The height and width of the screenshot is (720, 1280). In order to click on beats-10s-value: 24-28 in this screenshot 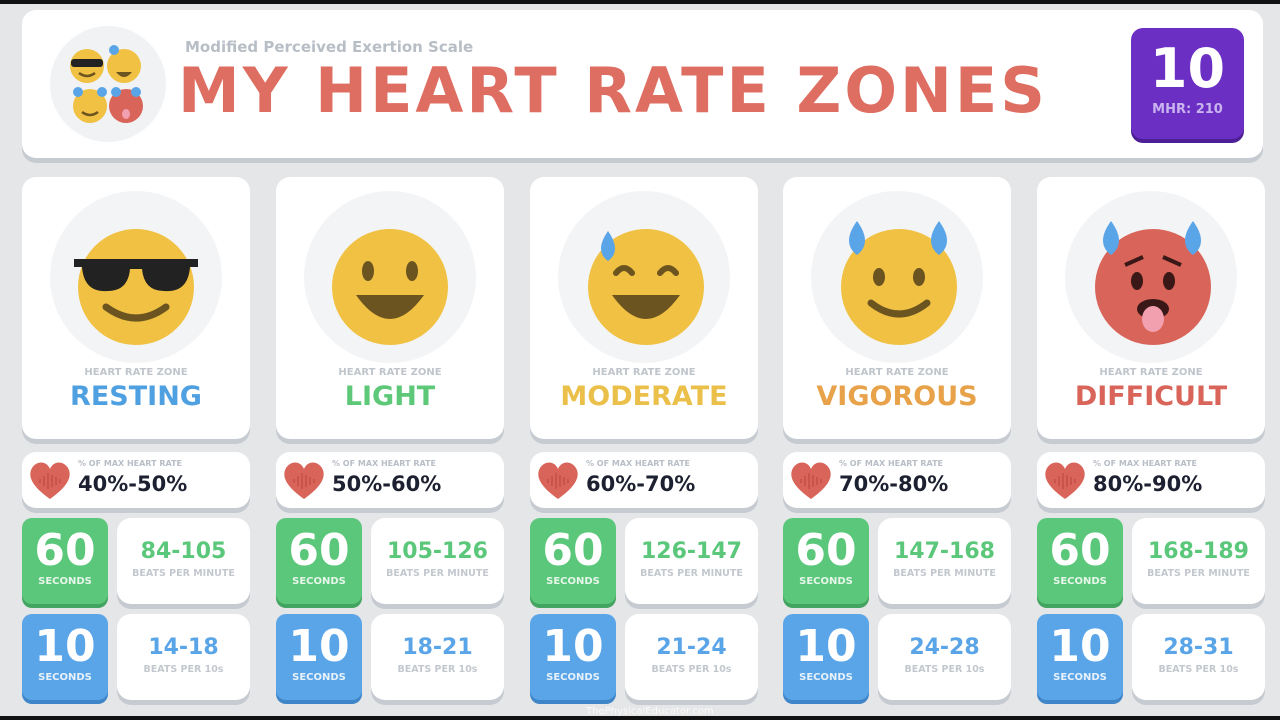, I will do `click(944, 647)`.